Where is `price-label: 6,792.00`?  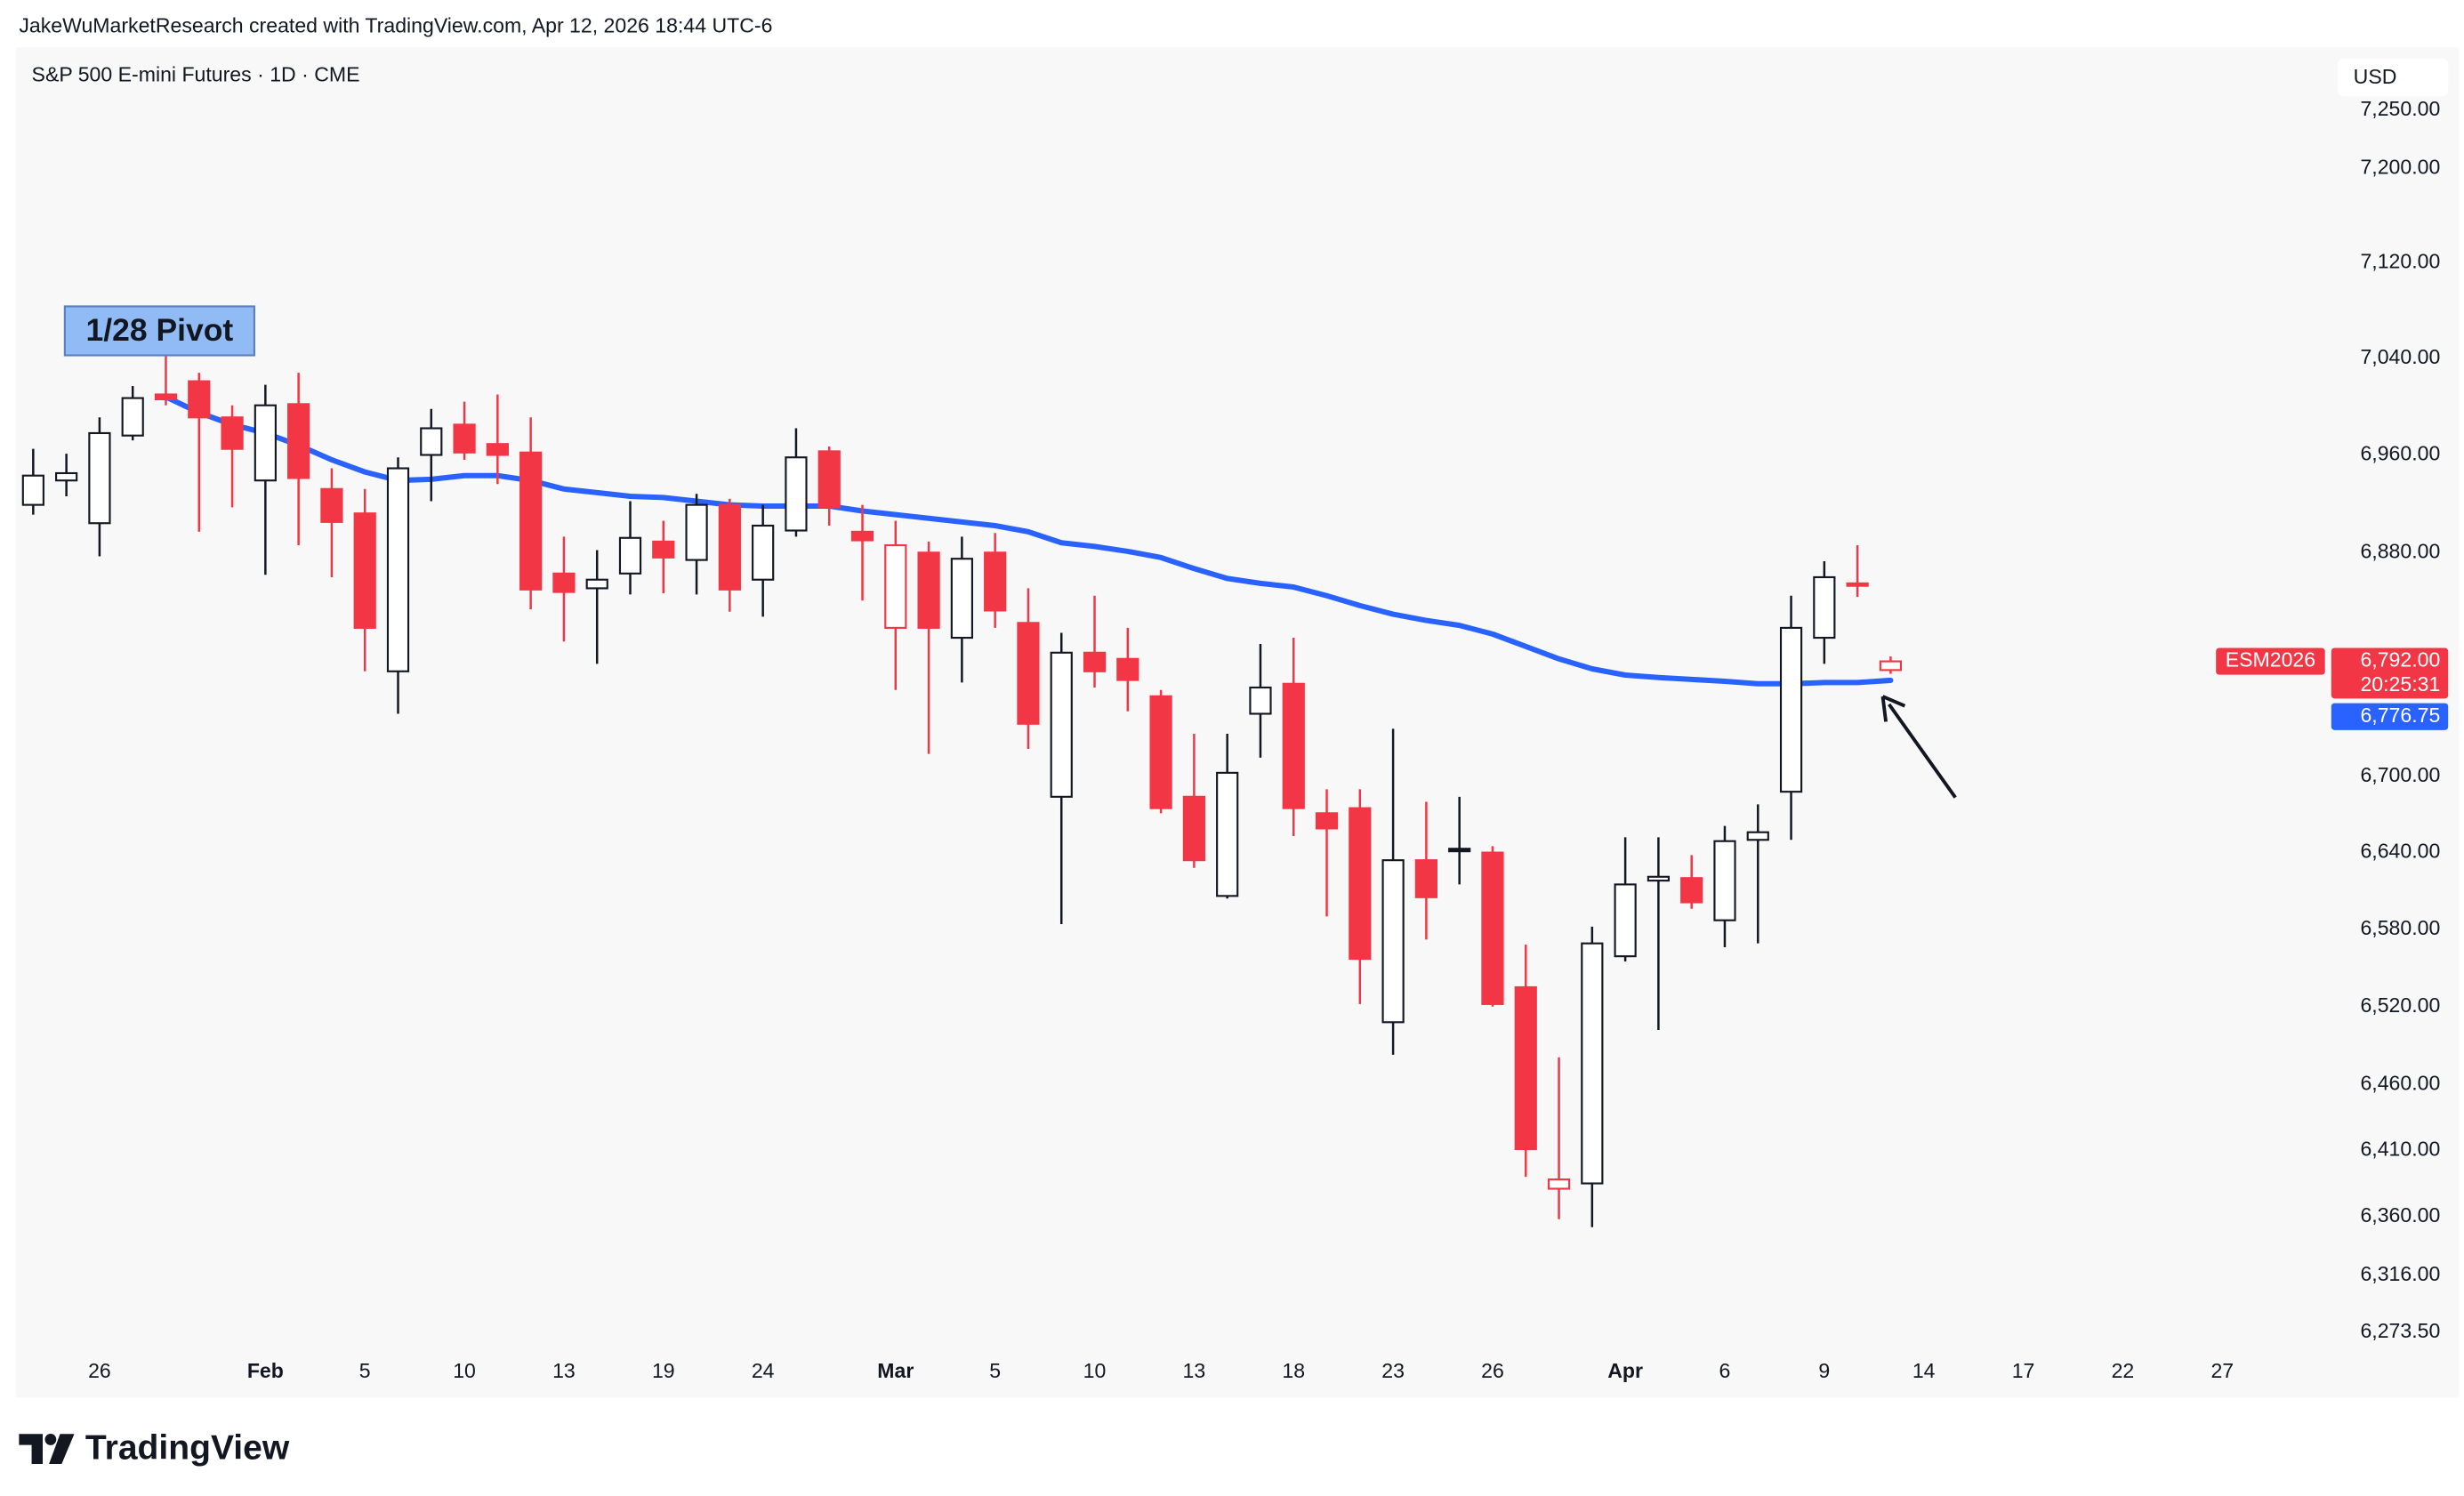 price-label: 6,792.00 is located at coordinates (2400, 660).